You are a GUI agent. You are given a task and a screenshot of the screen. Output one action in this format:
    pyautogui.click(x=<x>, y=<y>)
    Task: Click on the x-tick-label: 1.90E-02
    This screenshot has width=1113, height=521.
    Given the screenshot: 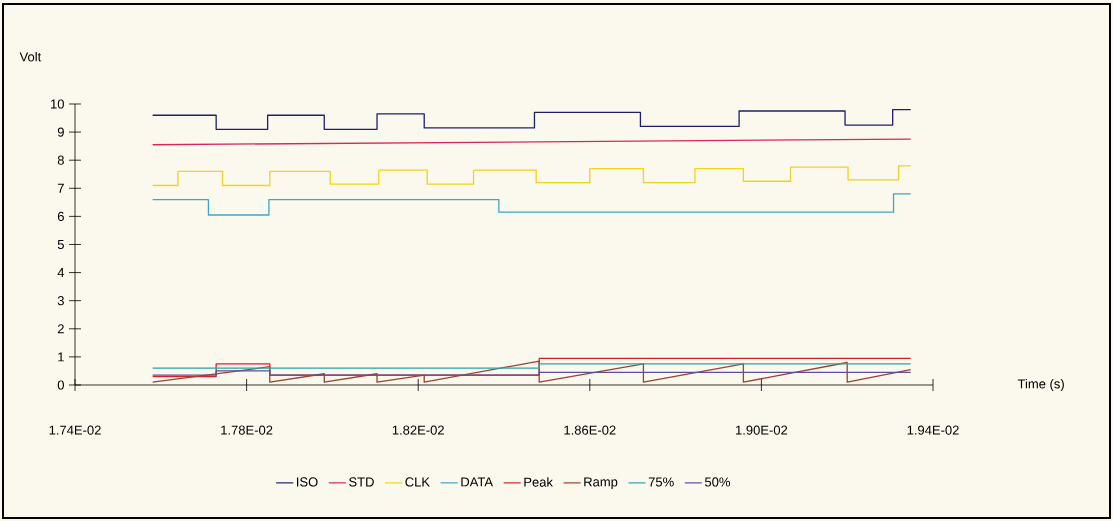 What is the action you would take?
    pyautogui.click(x=762, y=430)
    